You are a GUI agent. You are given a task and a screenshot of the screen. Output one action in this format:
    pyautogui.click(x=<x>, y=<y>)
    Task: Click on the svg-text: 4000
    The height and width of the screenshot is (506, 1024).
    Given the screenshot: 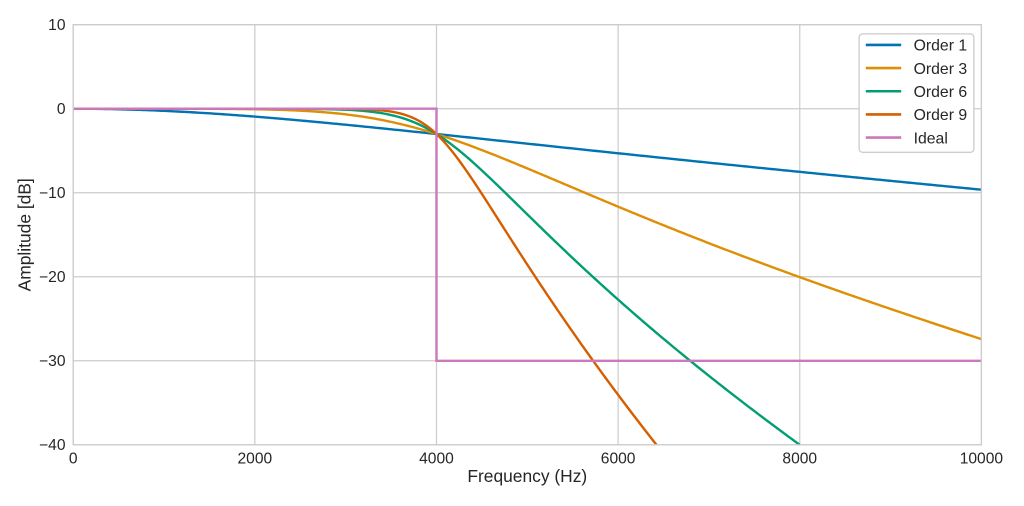 What is the action you would take?
    pyautogui.click(x=436, y=459)
    